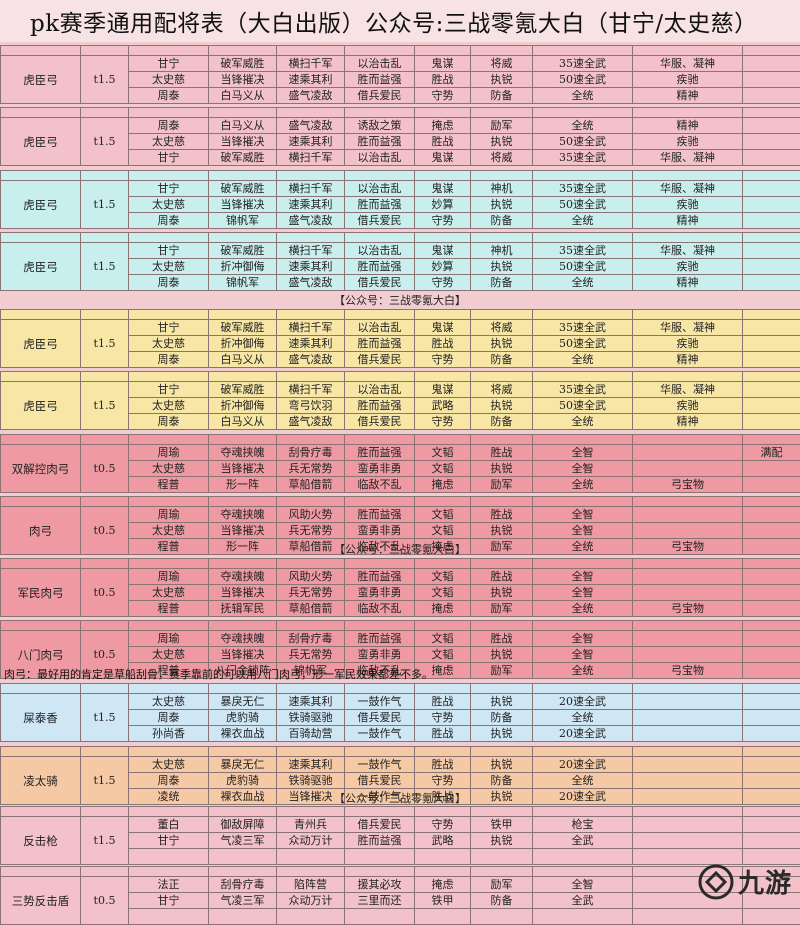 The image size is (800, 925). What do you see at coordinates (41, 469) in the screenshot?
I see `lineup-name: 双解控肉弓` at bounding box center [41, 469].